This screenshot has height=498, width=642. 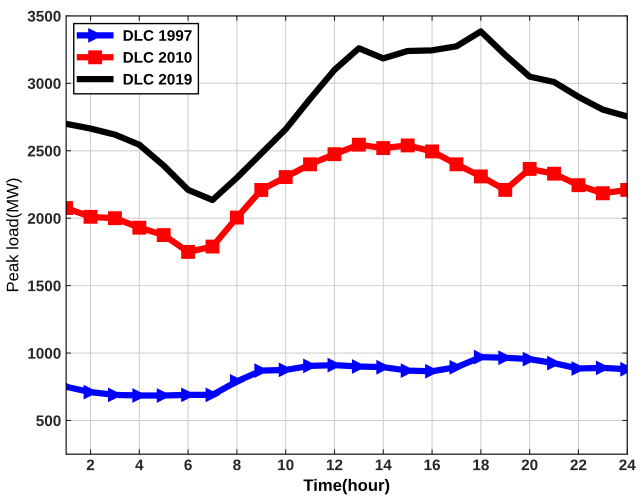 I want to click on x-tick-label: 16, so click(x=432, y=464).